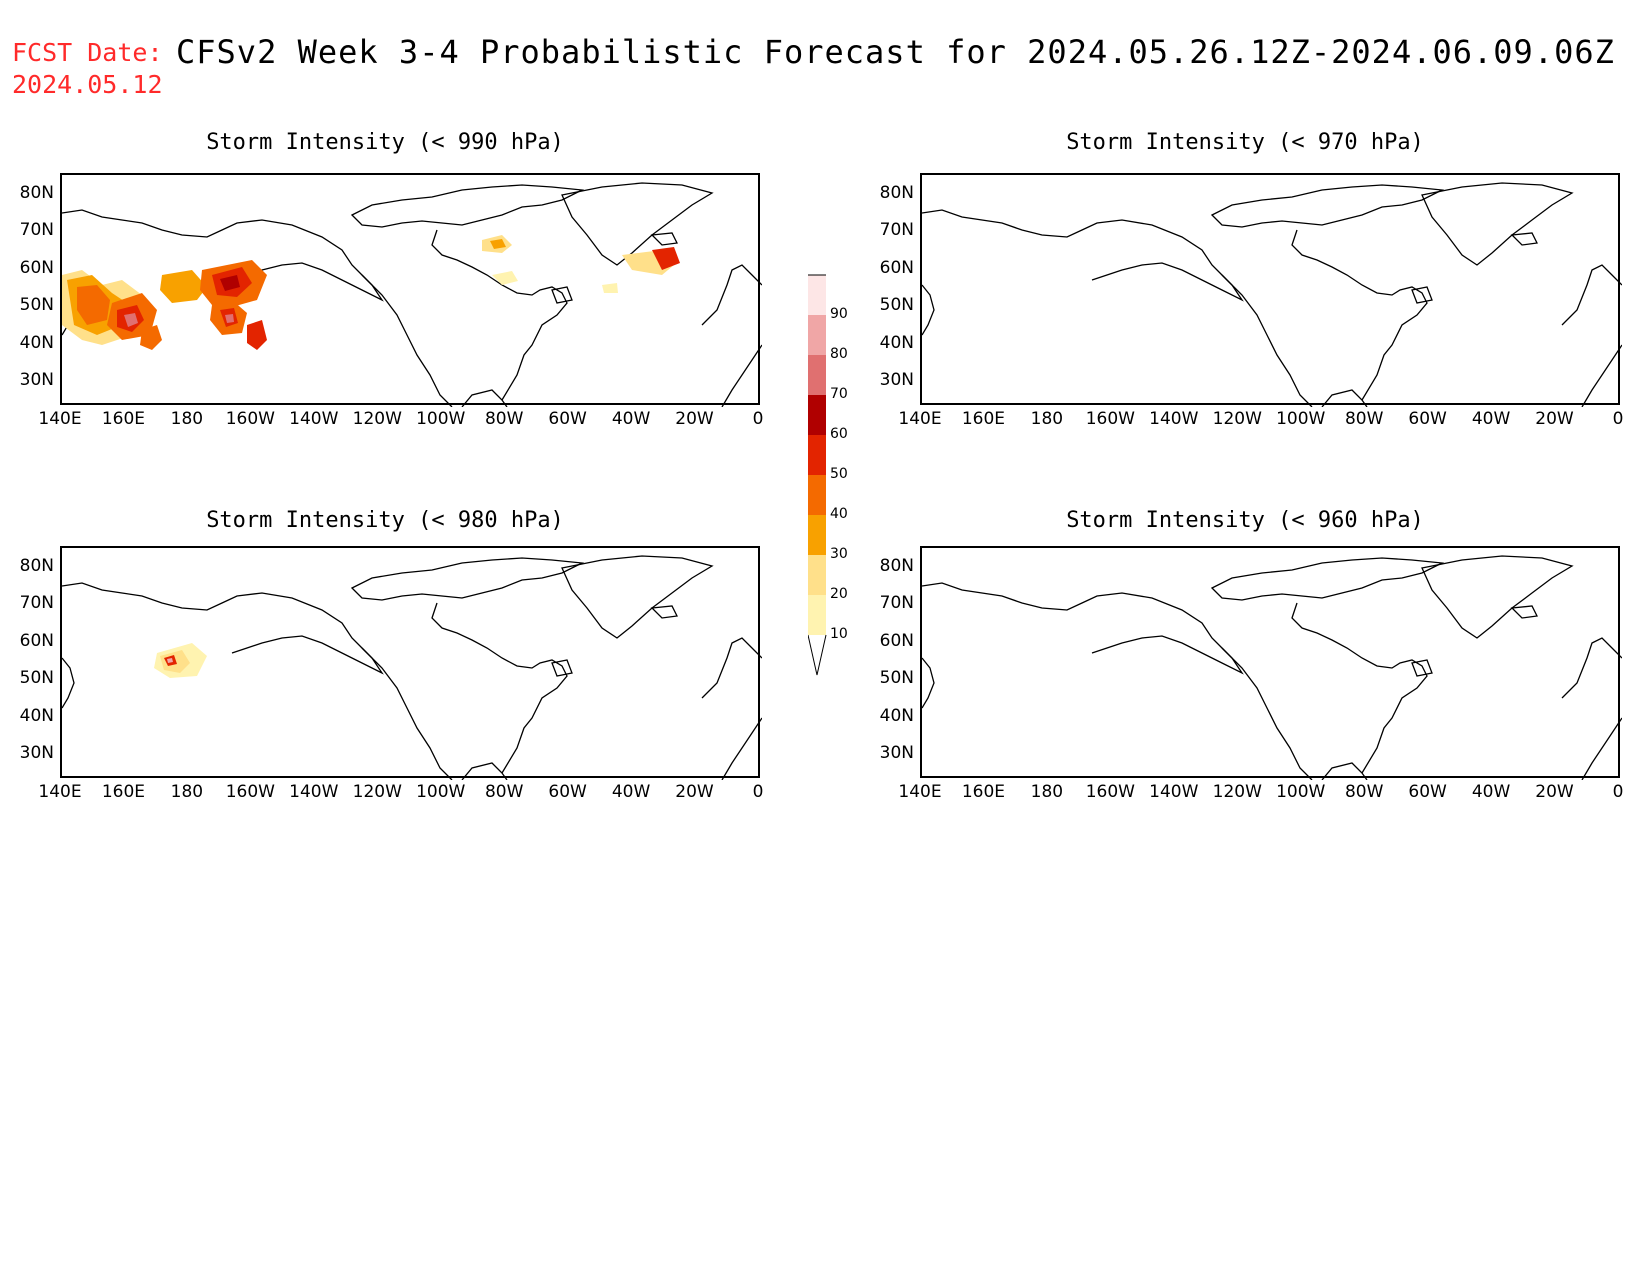  Describe the element at coordinates (920, 792) in the screenshot. I see `lon-tick-label: 140E` at that location.